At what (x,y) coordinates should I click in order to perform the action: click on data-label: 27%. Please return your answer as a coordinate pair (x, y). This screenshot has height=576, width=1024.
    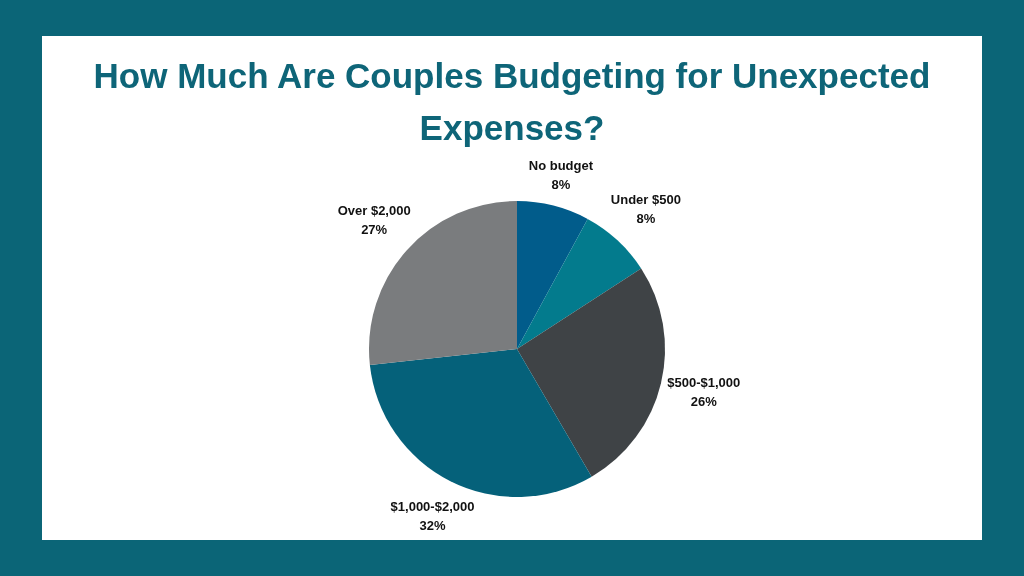
    Looking at the image, I should click on (374, 229).